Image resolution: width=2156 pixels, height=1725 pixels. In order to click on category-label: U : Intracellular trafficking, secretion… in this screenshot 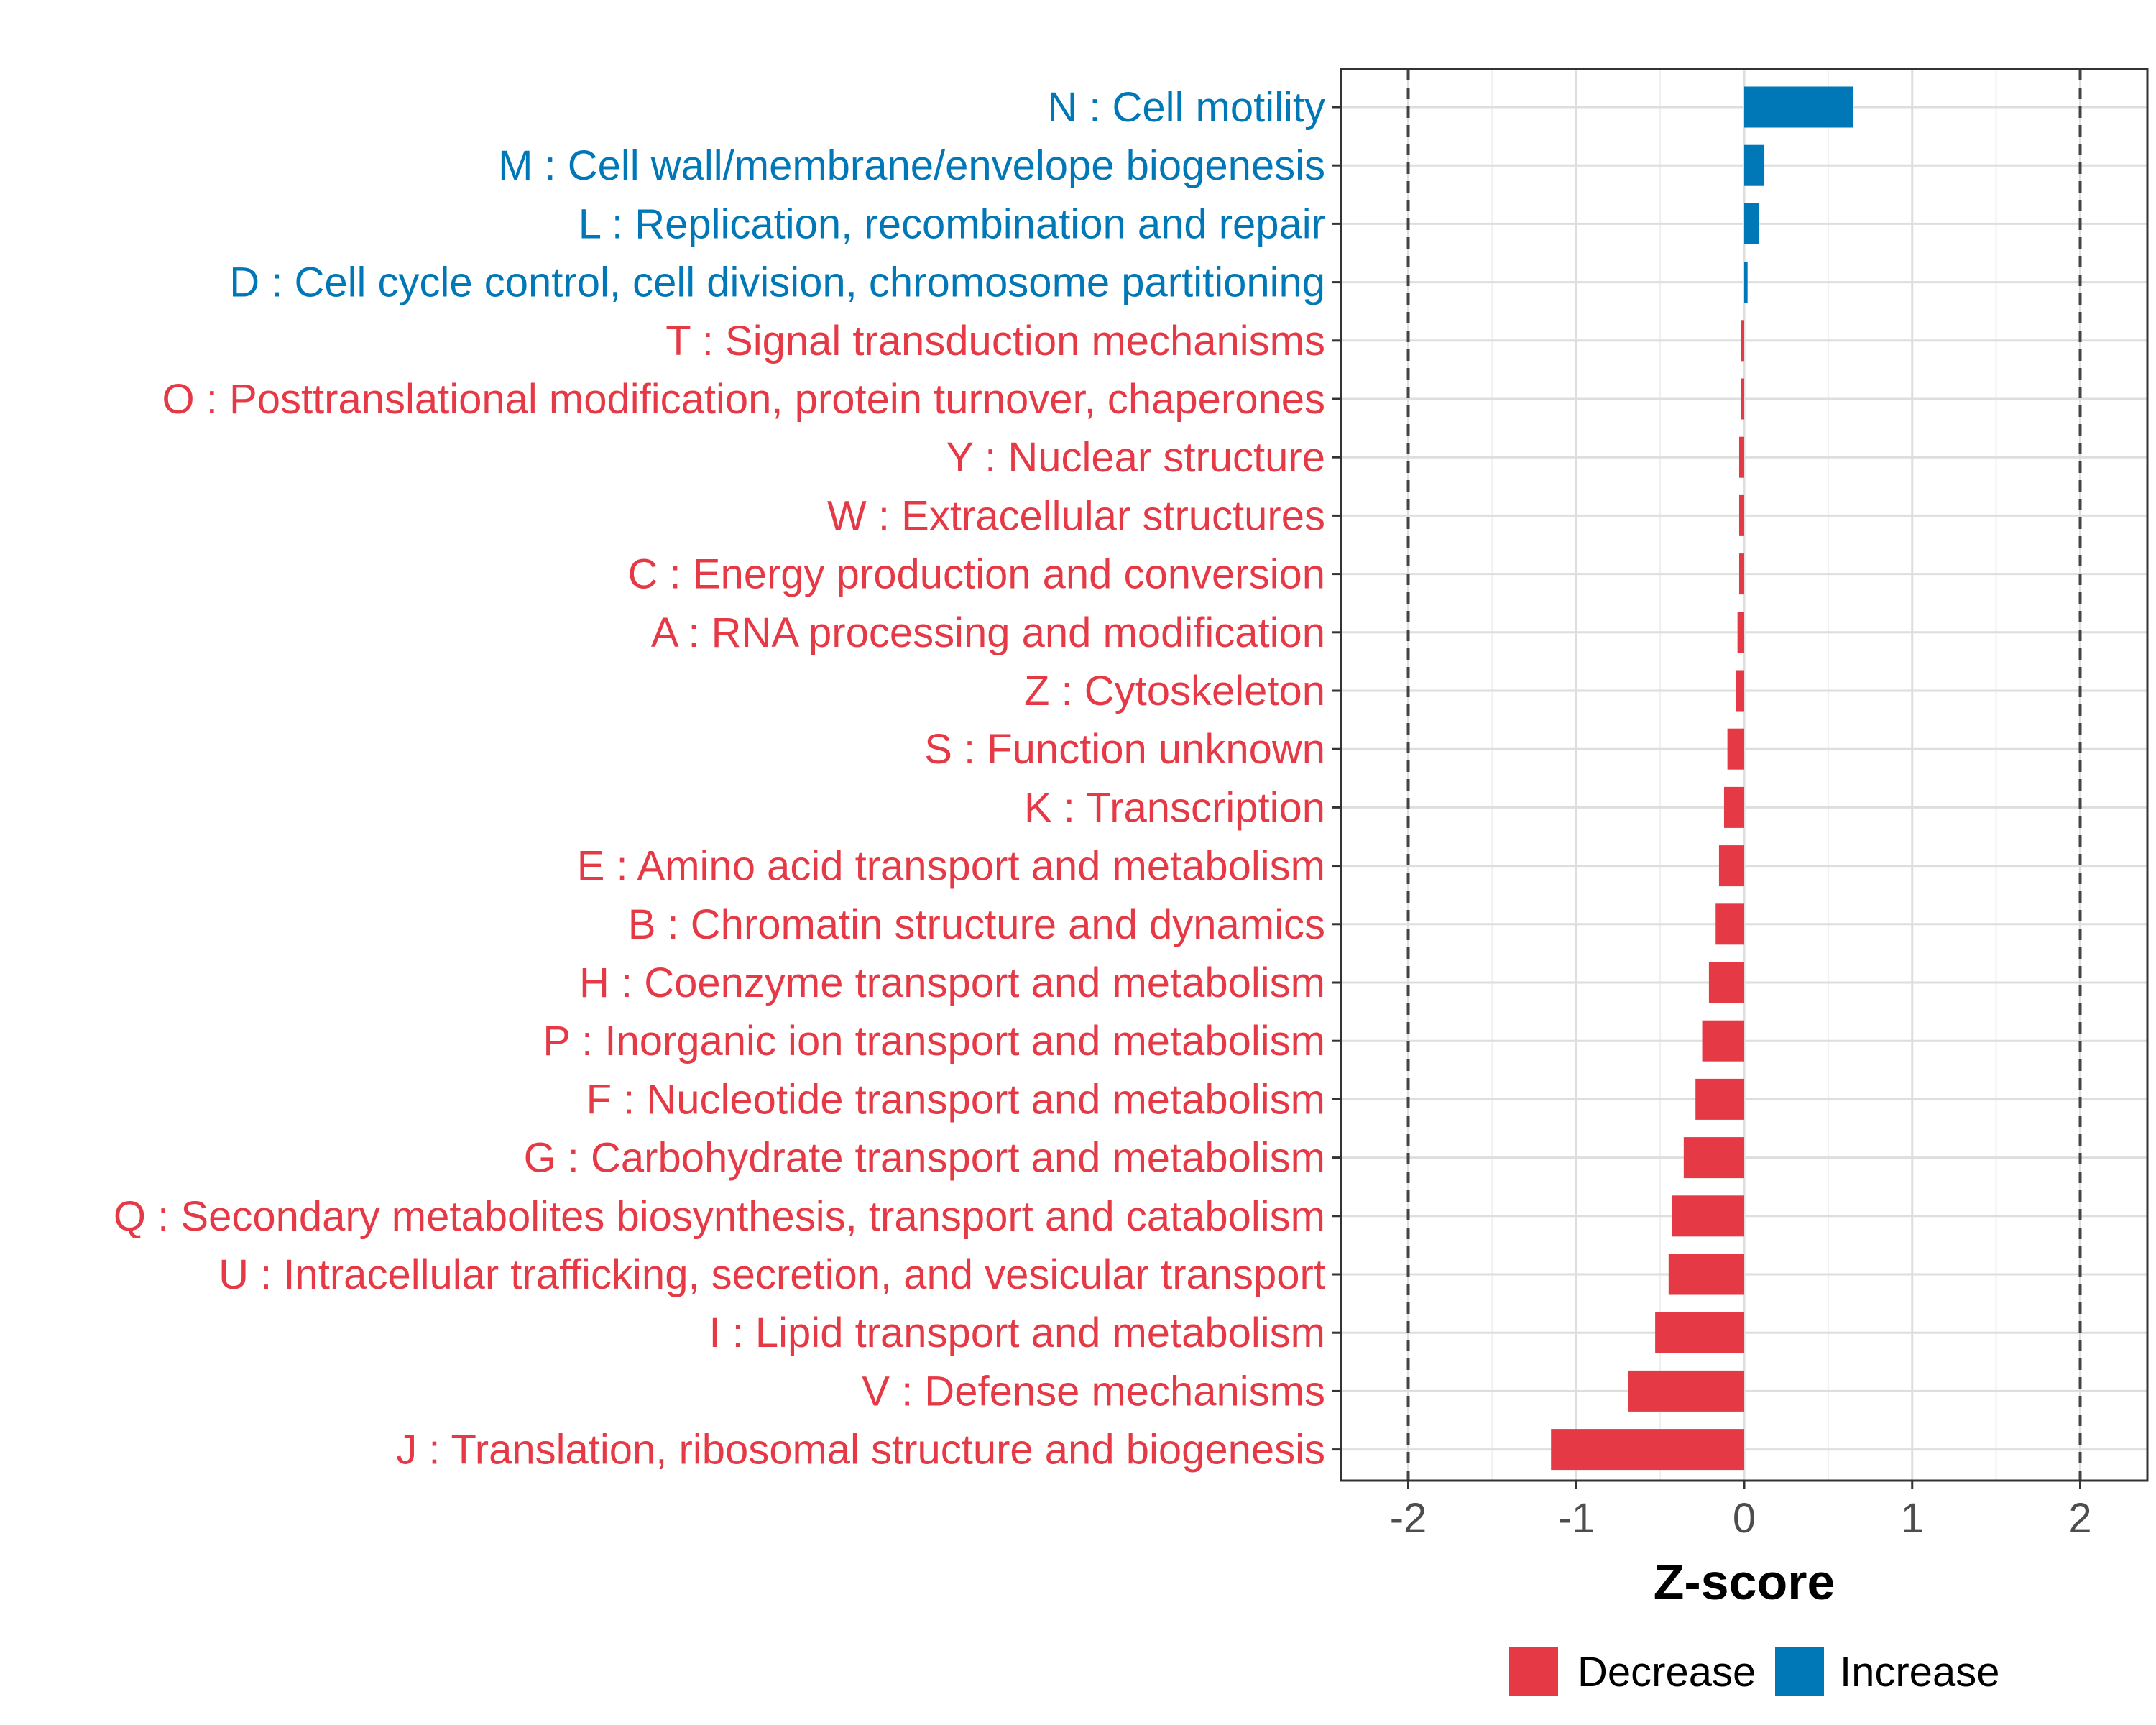, I will do `click(771, 1274)`.